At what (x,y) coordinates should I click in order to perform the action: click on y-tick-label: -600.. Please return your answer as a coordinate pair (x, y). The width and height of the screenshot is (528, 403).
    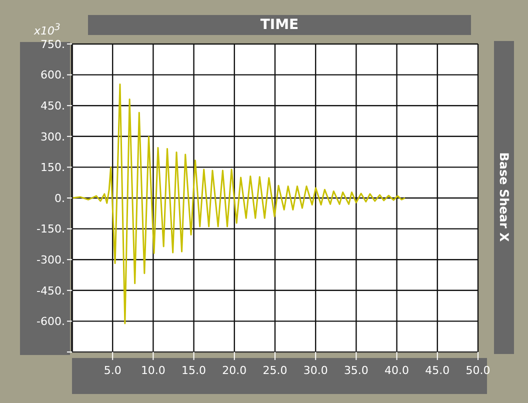
    Looking at the image, I should click on (50, 321).